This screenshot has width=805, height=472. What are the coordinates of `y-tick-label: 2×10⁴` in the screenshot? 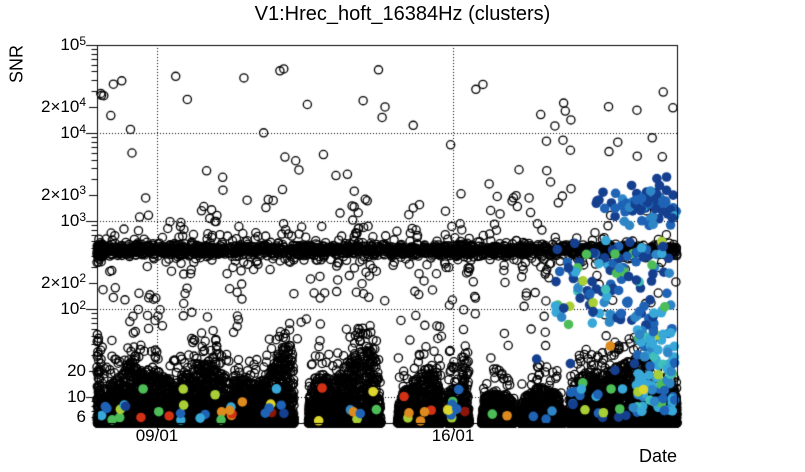 It's located at (63, 105).